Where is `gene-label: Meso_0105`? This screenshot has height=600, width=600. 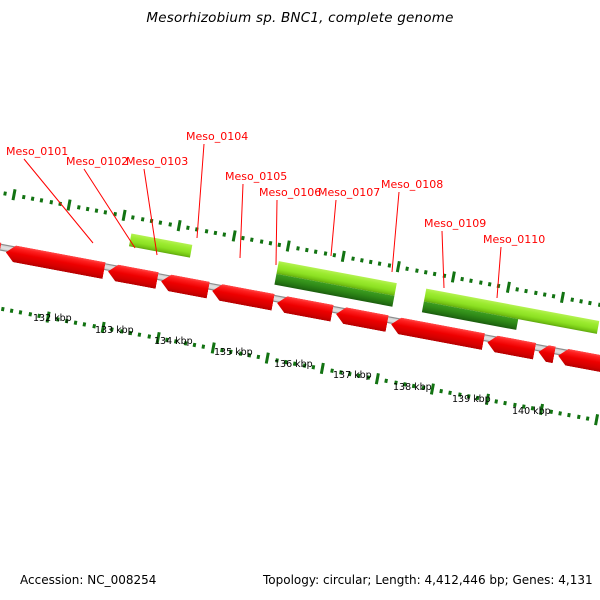 gene-label: Meso_0105 is located at coordinates (256, 176).